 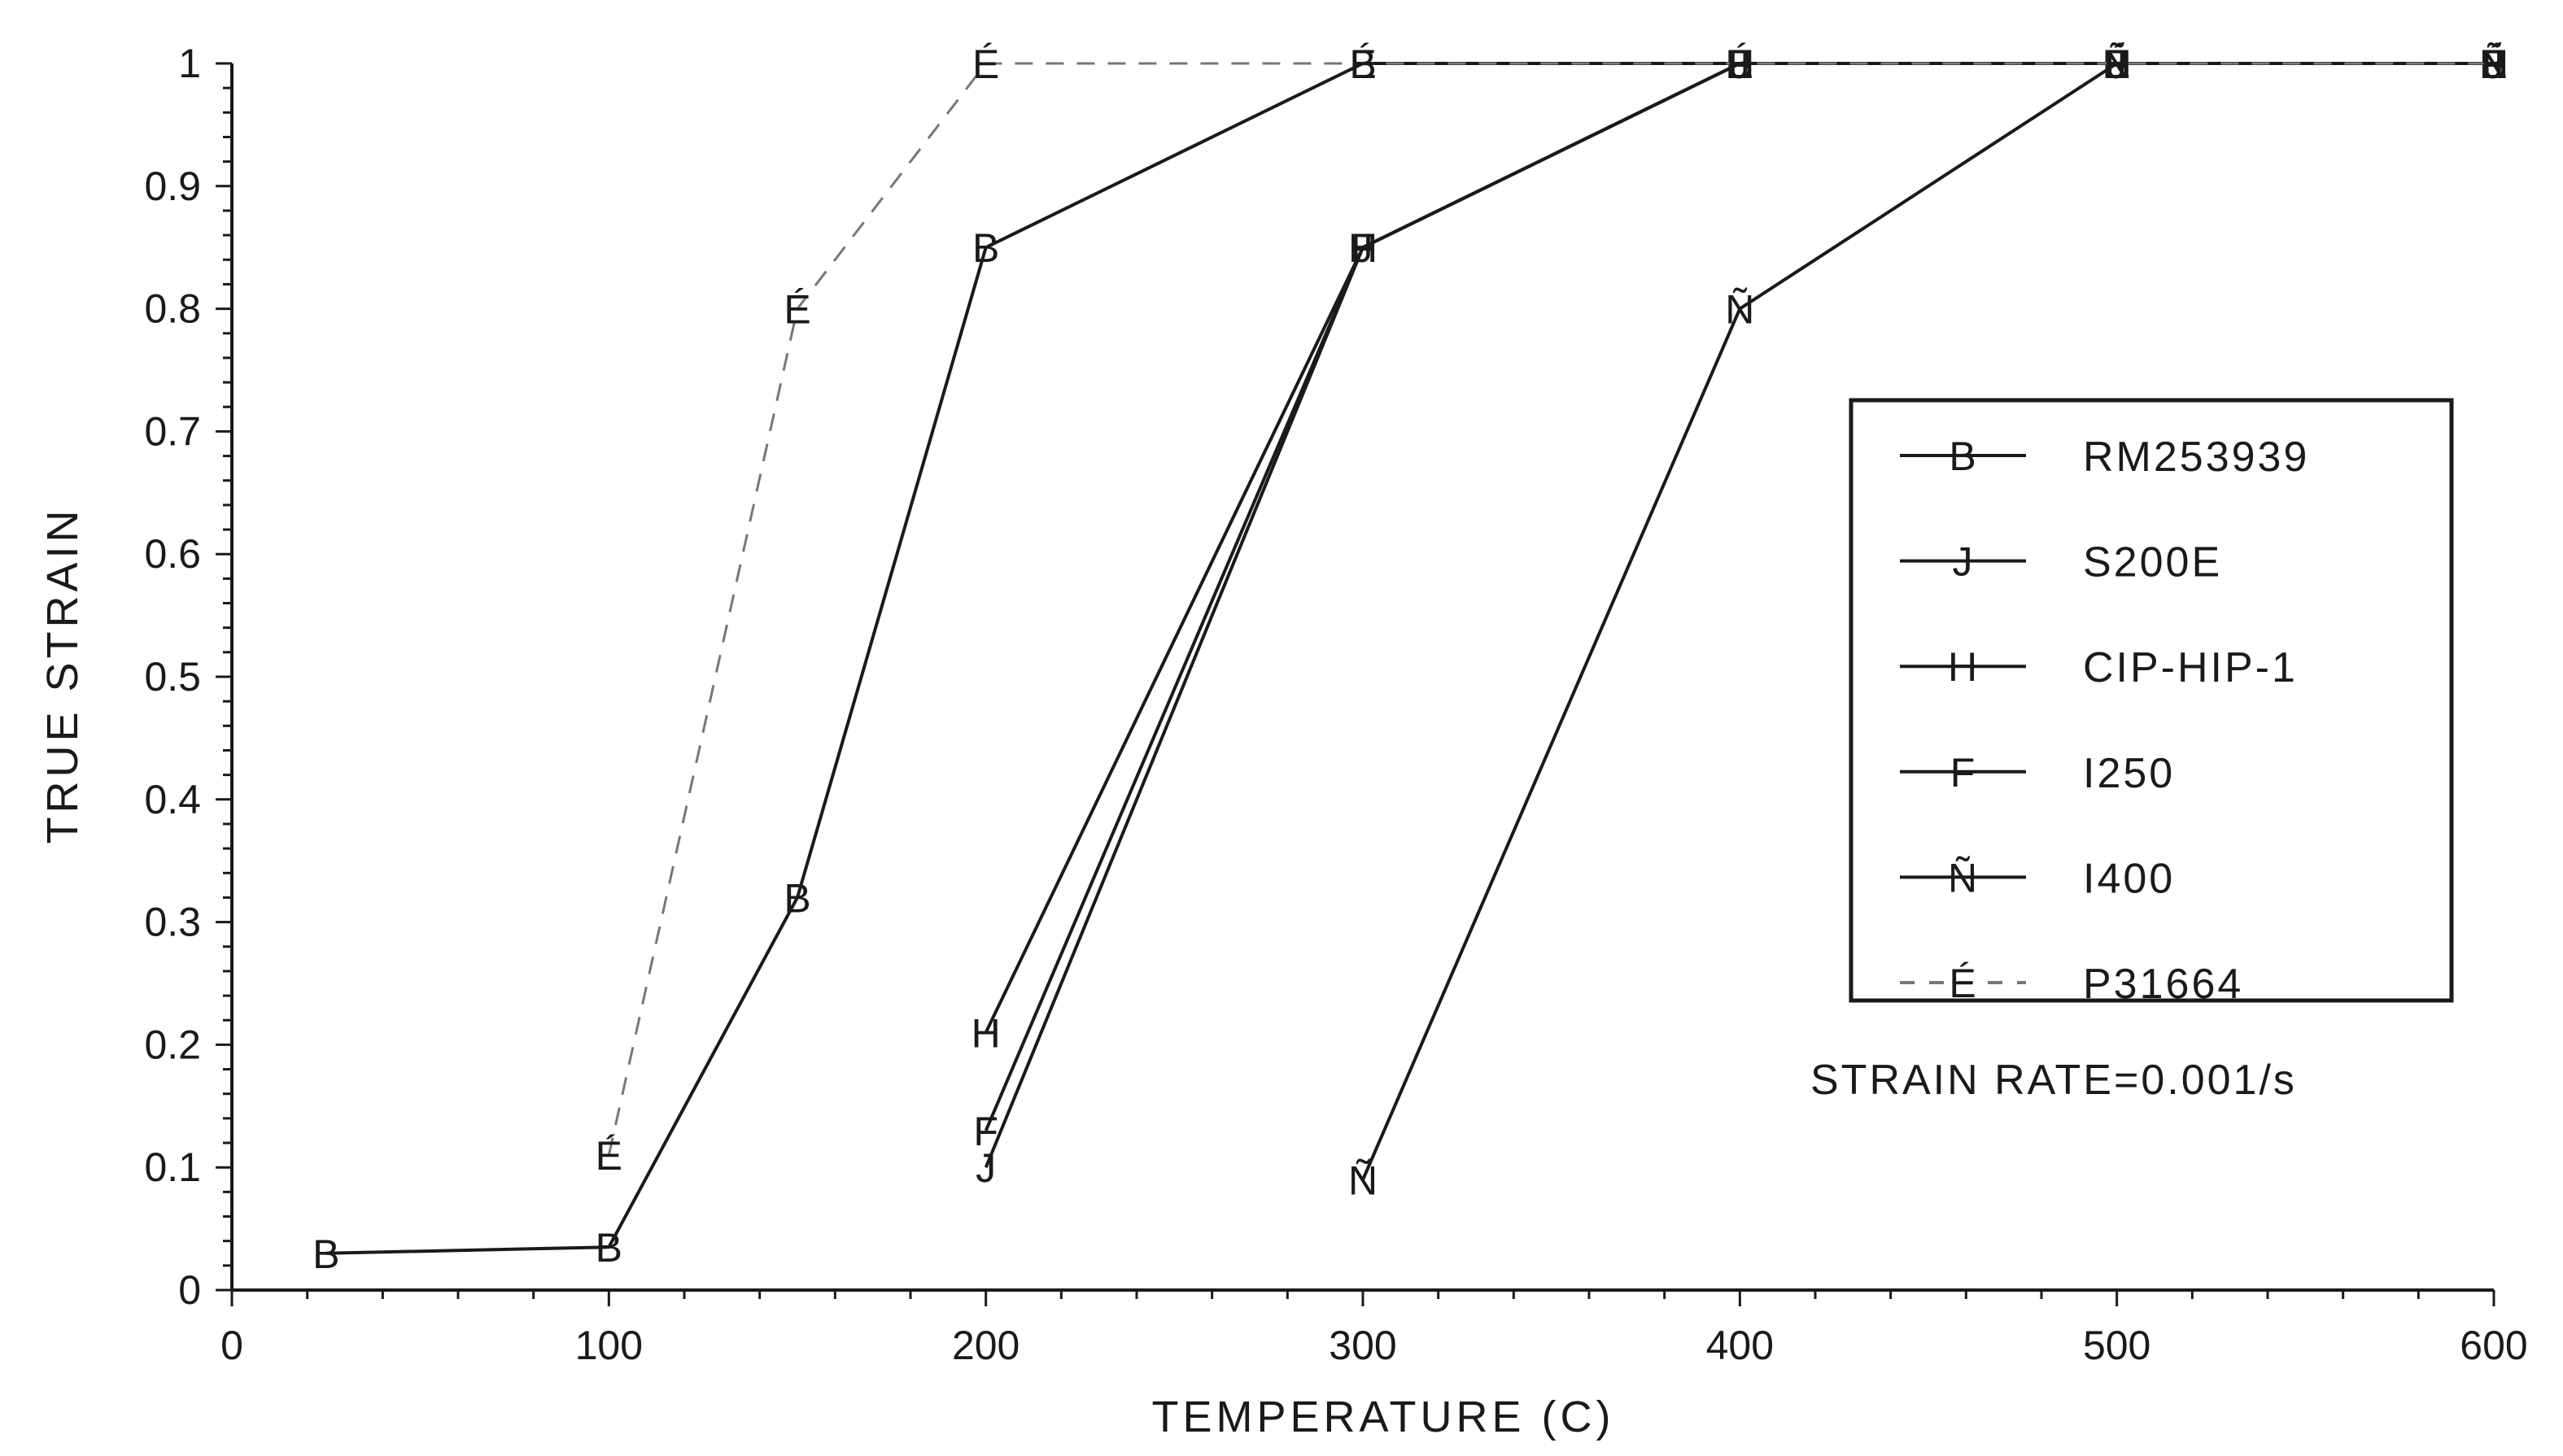 I want to click on legend-item: H CIP-HIP-1, so click(x=2099, y=668).